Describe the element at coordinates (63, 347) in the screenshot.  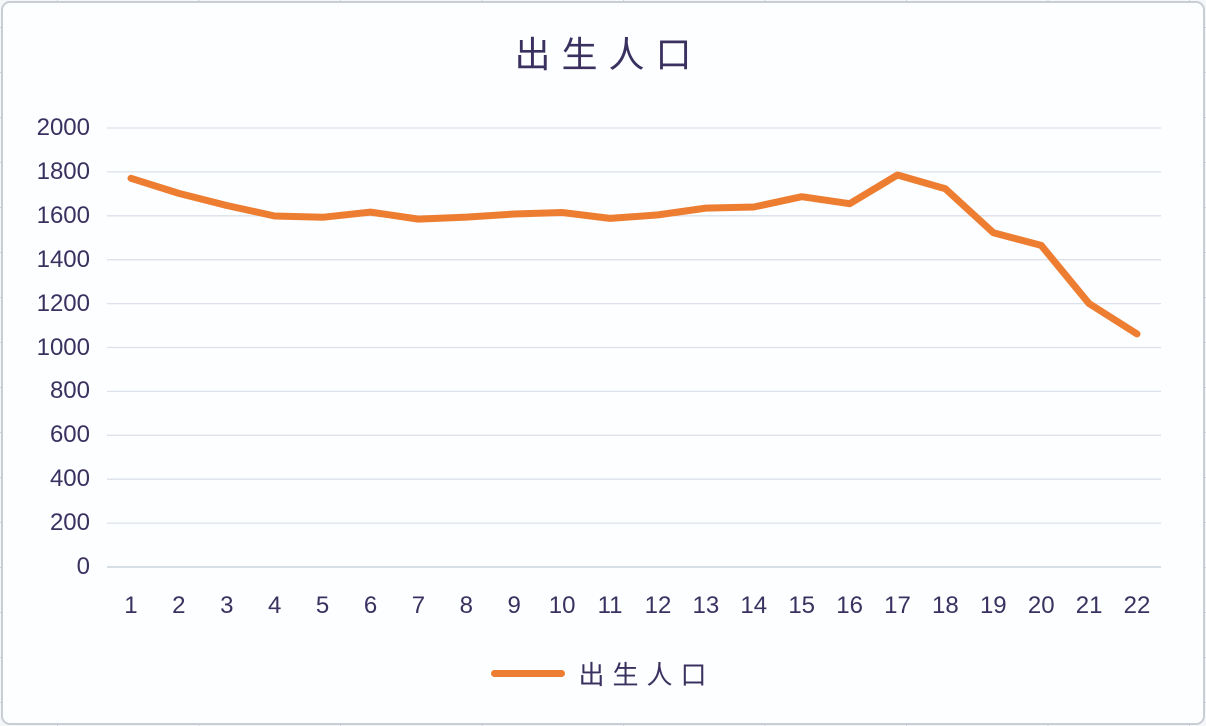
I see `y-tick-label: 1000` at that location.